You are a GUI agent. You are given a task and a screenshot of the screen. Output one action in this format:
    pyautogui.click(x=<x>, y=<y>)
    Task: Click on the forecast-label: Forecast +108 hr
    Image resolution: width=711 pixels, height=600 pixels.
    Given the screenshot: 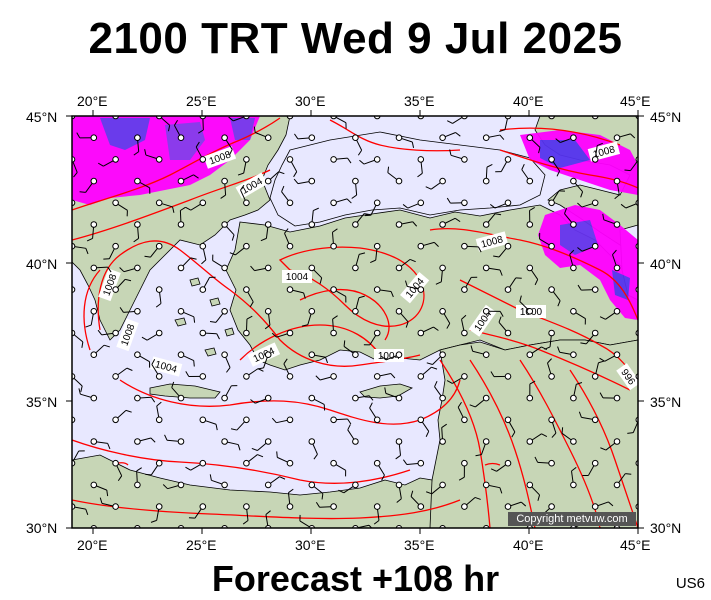 What is the action you would take?
    pyautogui.click(x=355, y=578)
    